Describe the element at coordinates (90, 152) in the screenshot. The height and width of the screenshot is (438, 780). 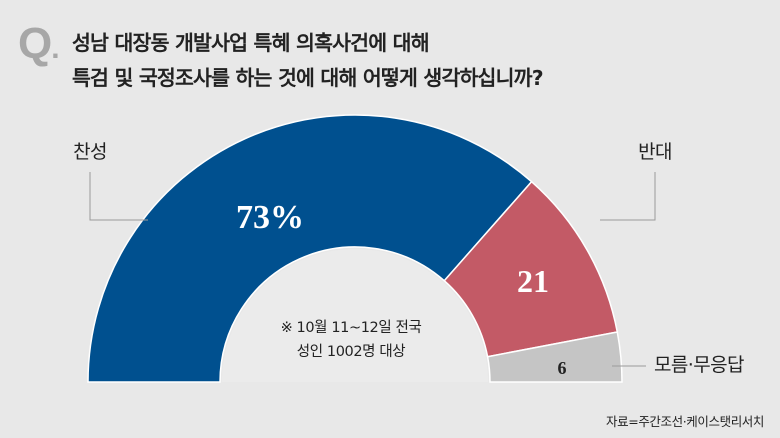
I see `category-label-yes: 찬성` at that location.